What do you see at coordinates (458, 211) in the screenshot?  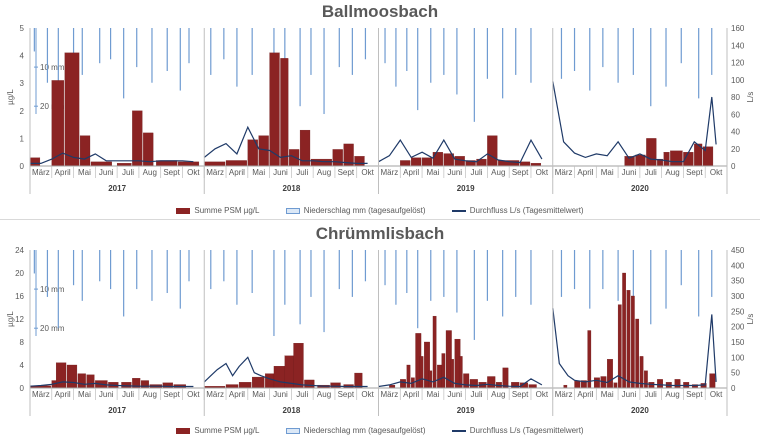 I see `legend-swatch-flow` at bounding box center [458, 211].